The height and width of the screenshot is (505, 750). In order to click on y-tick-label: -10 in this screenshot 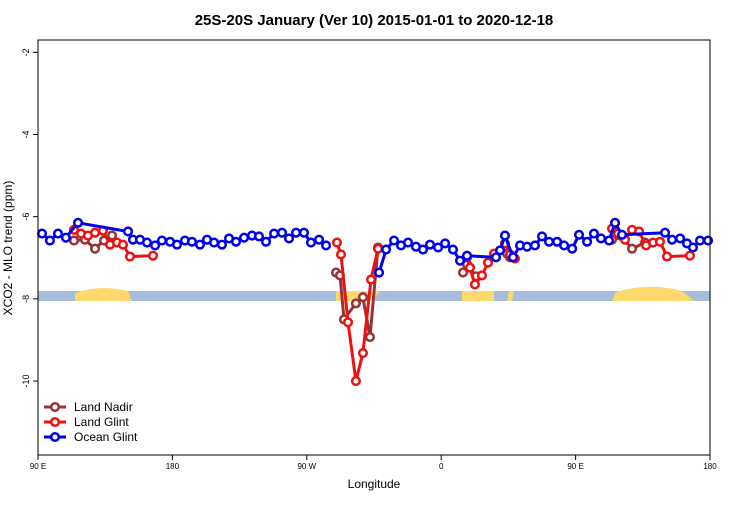, I will do `click(26, 381)`.